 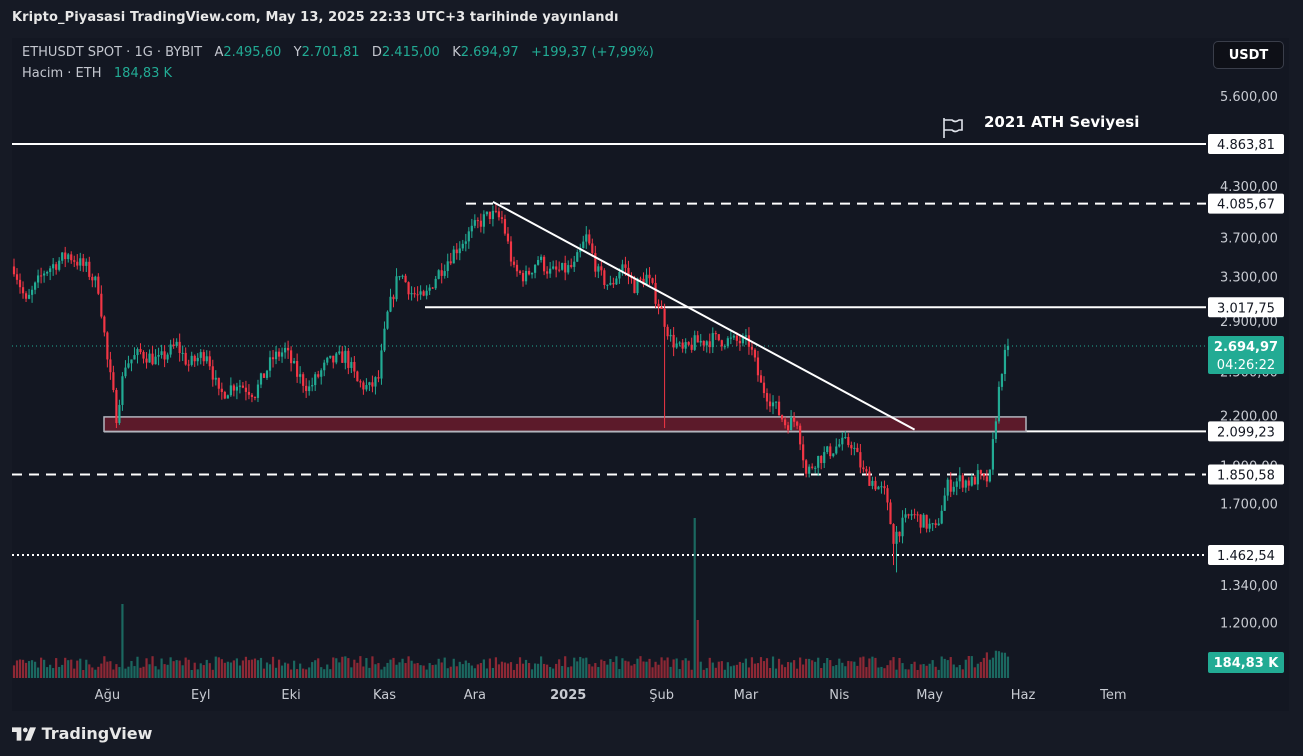 I want to click on trendline, so click(x=704, y=315).